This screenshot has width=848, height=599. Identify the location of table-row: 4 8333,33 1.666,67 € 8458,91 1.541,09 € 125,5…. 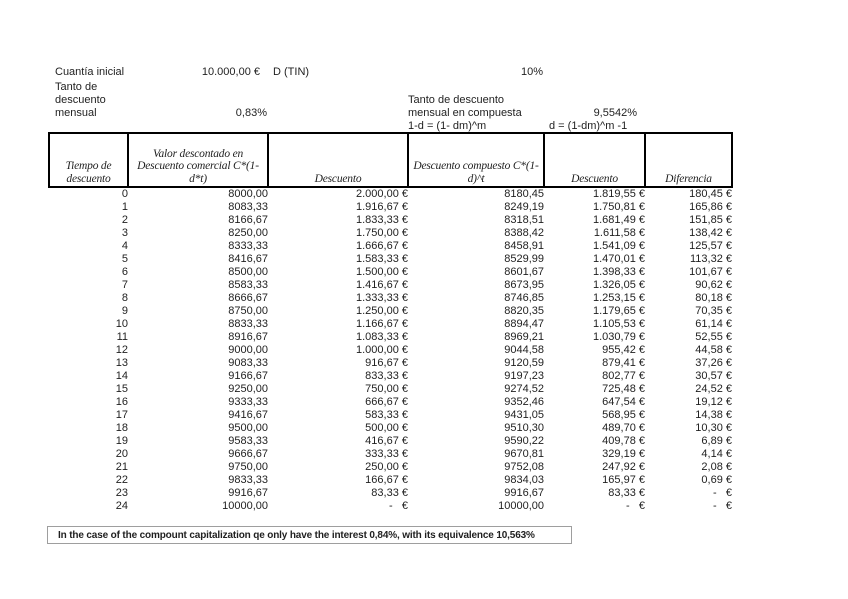
(390, 246).